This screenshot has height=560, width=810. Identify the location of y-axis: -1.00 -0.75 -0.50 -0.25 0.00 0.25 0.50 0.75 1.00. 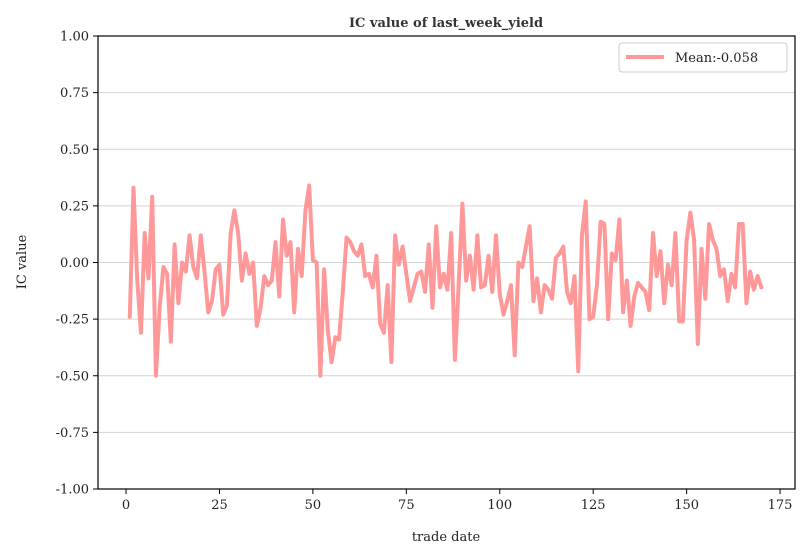
(77, 264).